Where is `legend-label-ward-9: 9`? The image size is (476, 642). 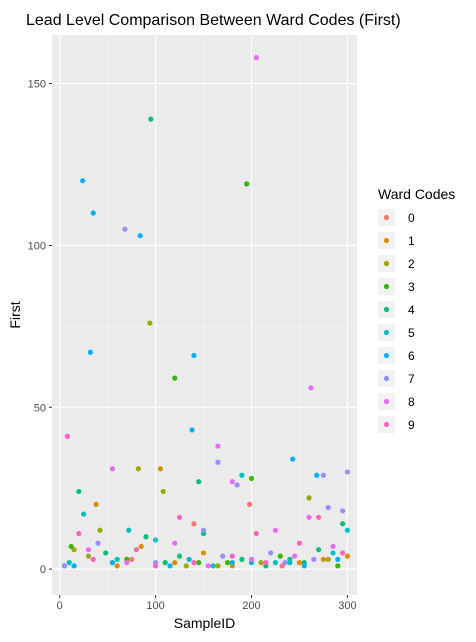 legend-label-ward-9: 9 is located at coordinates (411, 425).